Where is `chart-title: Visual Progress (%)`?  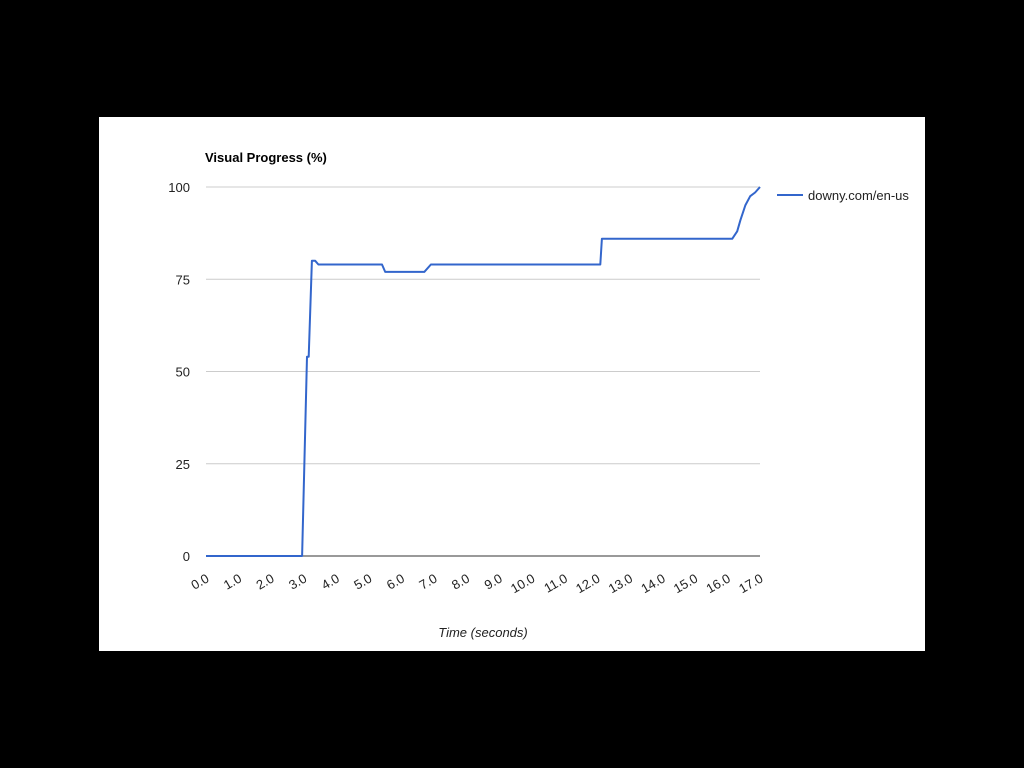 chart-title: Visual Progress (%) is located at coordinates (266, 157).